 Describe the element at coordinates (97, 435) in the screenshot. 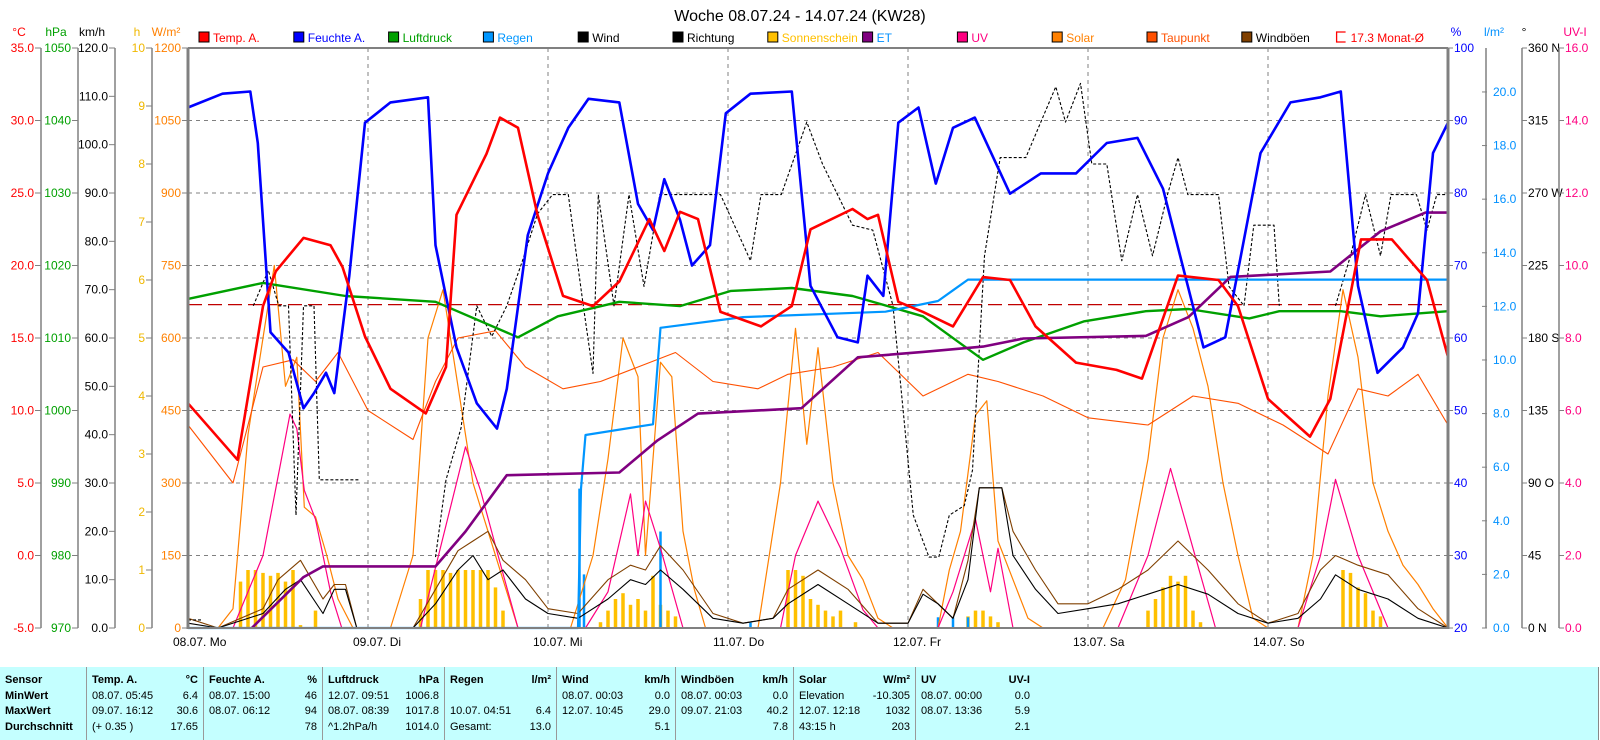

I see `tick-label: 40.0` at that location.